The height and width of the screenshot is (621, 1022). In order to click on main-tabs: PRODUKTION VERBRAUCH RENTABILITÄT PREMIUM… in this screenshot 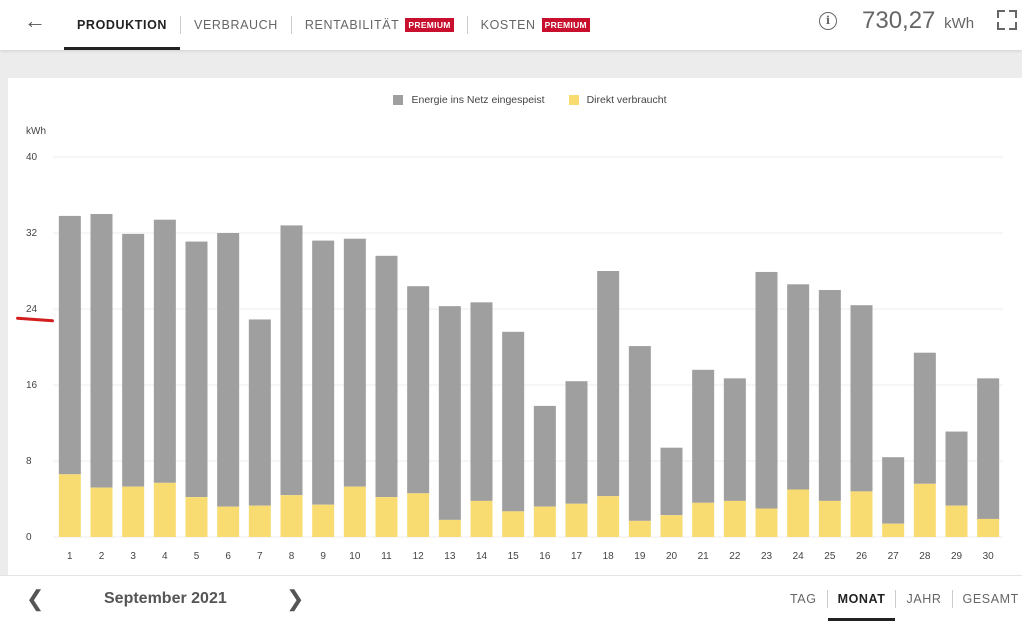, I will do `click(333, 25)`.